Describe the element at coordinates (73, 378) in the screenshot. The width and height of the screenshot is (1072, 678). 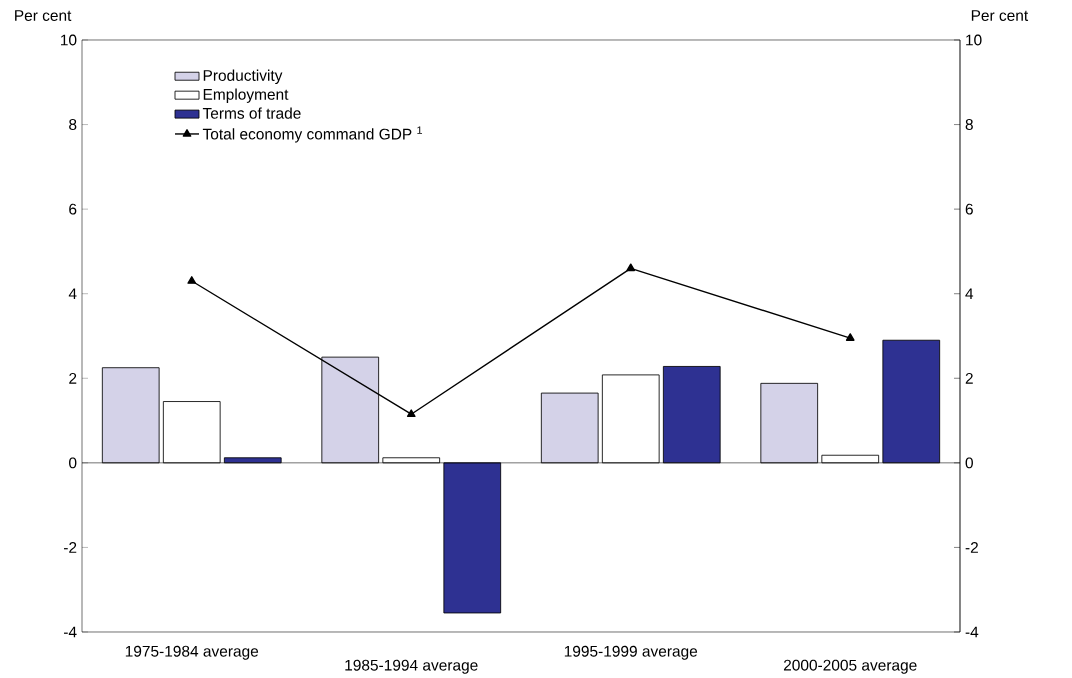
I see `y-tick-label: 2` at that location.